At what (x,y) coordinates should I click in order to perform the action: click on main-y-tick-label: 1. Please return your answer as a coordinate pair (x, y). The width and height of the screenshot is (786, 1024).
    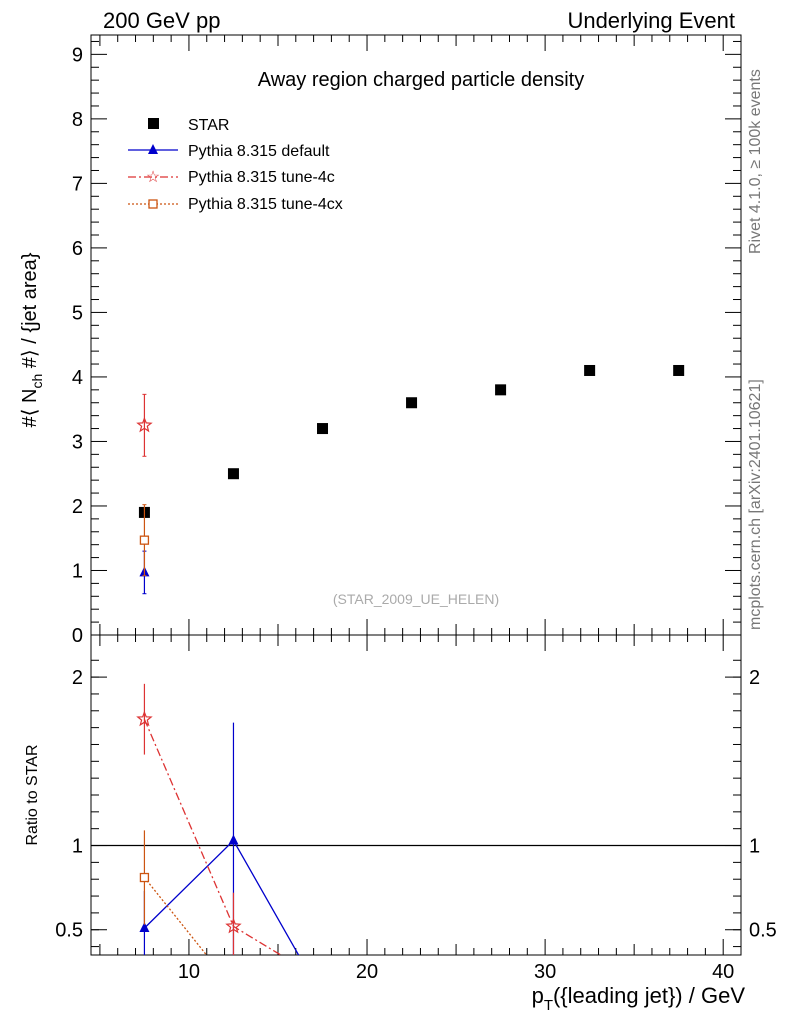
    Looking at the image, I should click on (77, 571).